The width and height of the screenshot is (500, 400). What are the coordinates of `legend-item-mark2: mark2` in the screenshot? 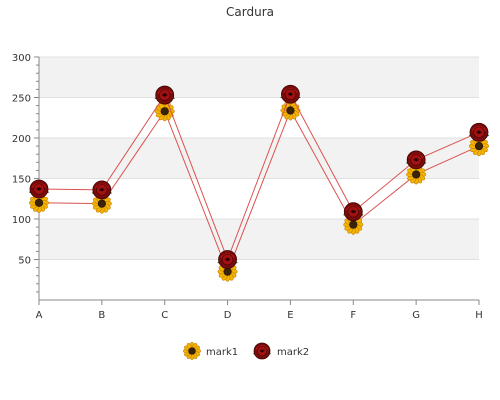 It's located at (280, 351).